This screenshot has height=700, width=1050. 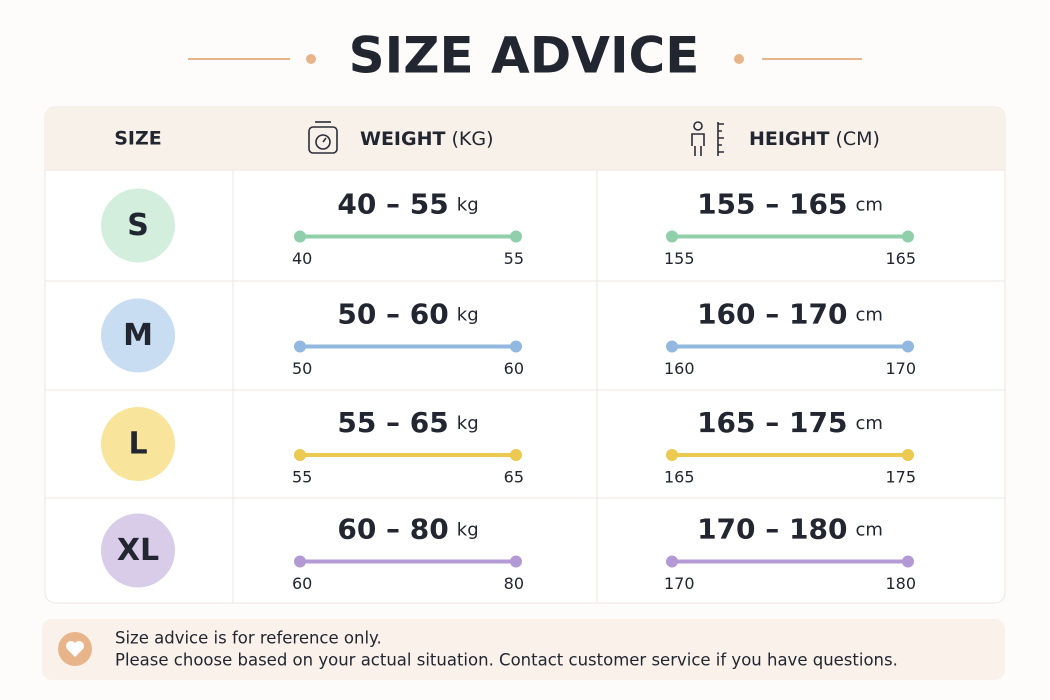 What do you see at coordinates (772, 314) in the screenshot?
I see `range-value: 160 – 170` at bounding box center [772, 314].